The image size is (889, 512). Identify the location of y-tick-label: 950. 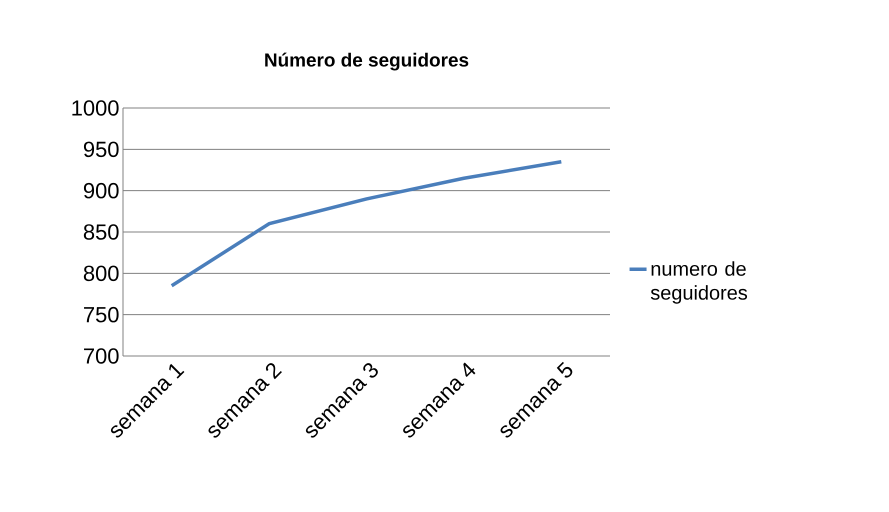
(101, 150).